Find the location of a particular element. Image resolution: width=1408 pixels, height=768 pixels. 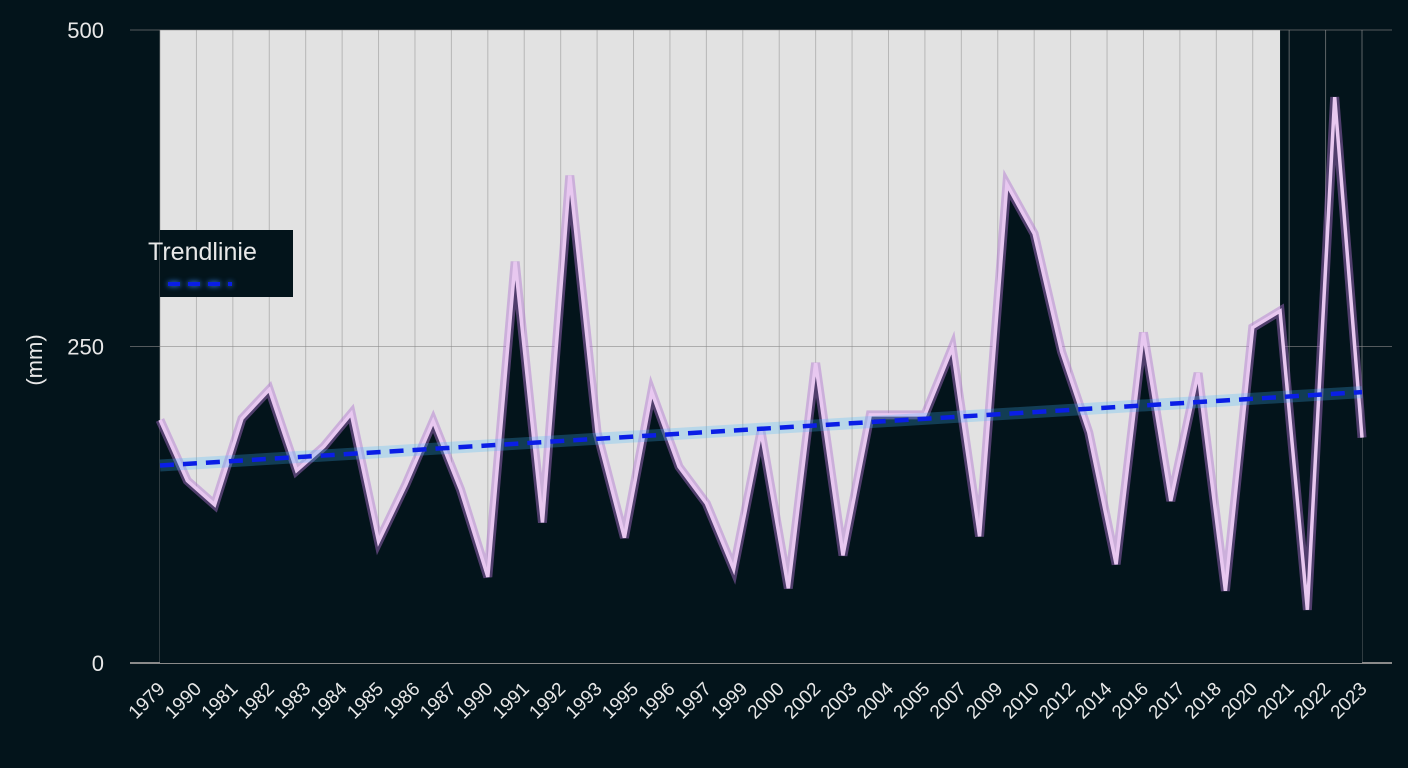

x-tick-label: 2022 is located at coordinates (1312, 701).